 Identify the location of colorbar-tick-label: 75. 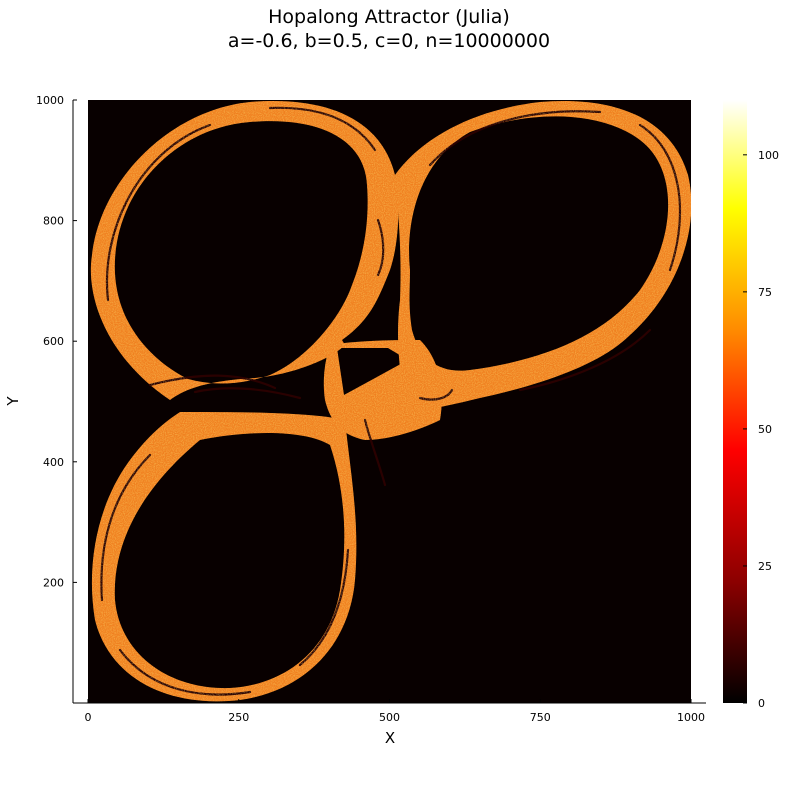
(765, 292).